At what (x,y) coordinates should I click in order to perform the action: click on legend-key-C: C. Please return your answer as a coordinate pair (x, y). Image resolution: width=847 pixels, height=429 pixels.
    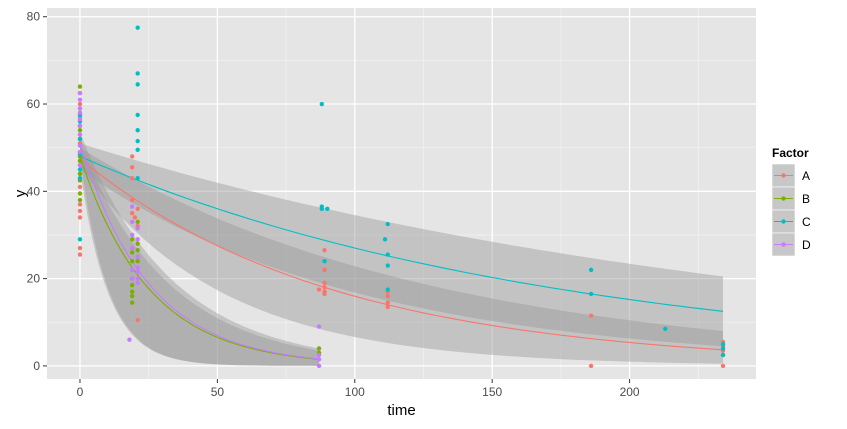
    Looking at the image, I should click on (791, 221).